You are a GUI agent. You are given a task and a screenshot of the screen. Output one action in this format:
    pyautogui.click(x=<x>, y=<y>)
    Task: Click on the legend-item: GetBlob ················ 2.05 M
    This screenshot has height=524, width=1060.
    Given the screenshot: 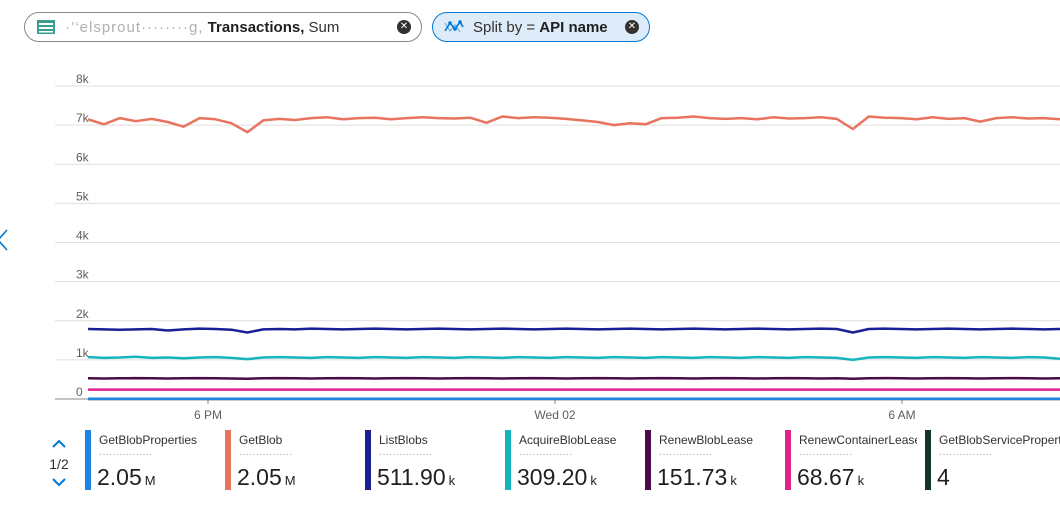 What is the action you would take?
    pyautogui.click(x=292, y=460)
    